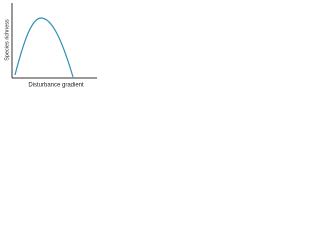 This screenshot has width=320, height=240. I want to click on x-axis-label: Disturbance gradient, so click(56, 86).